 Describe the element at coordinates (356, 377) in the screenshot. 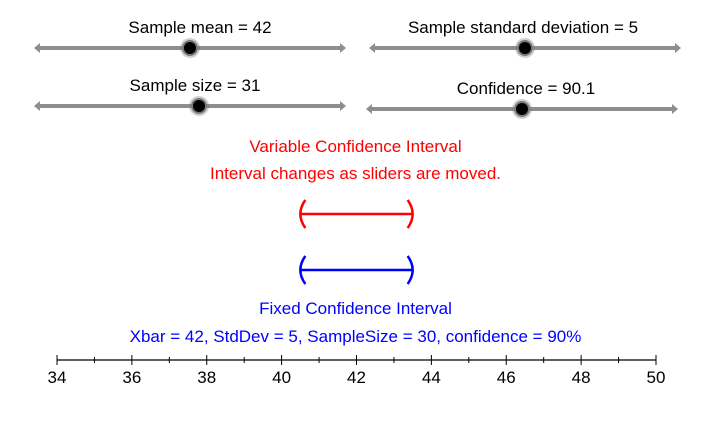

I see `axis-tick-label: 42` at that location.